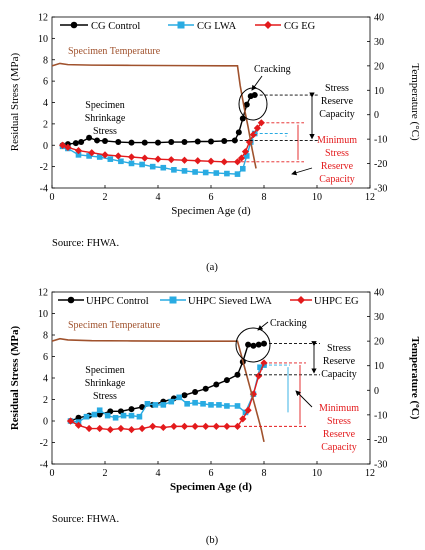 Image resolution: width=425 pixels, height=550 pixels. I want to click on shrinkage-label-b-3: Stress, so click(105, 396).